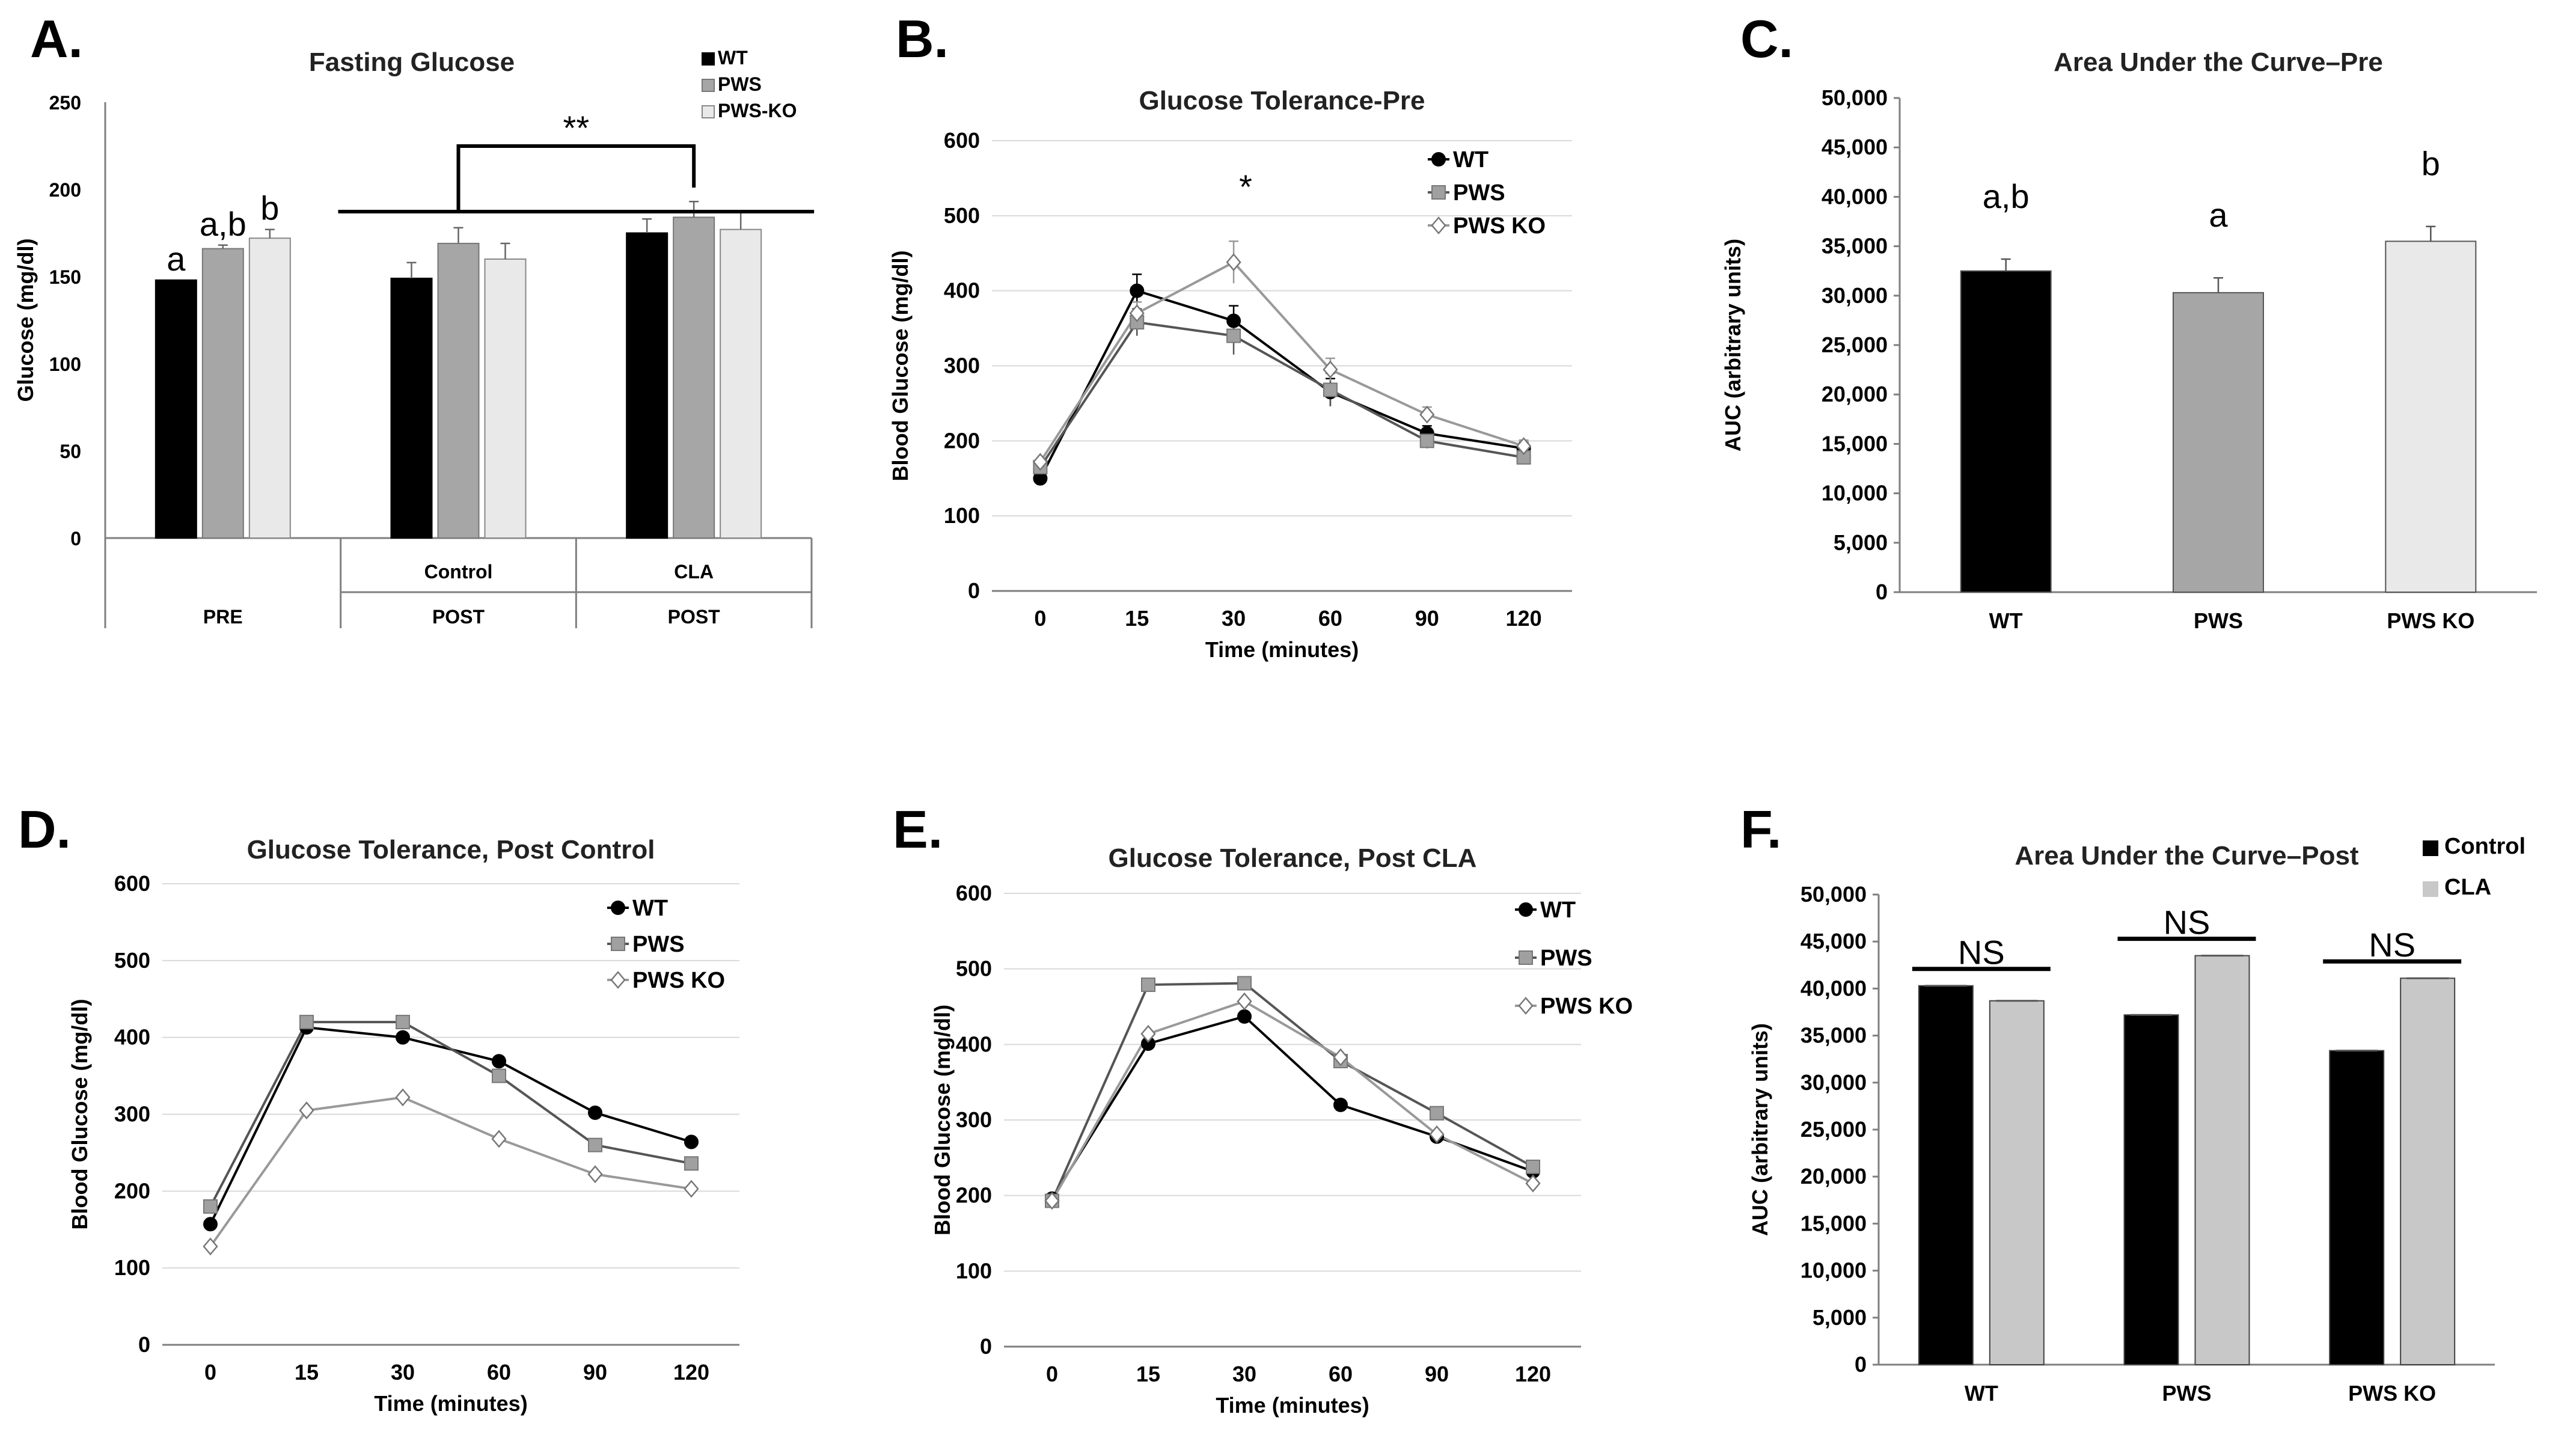 This screenshot has width=2576, height=1435. I want to click on y-tick-label: 20,000, so click(1855, 394).